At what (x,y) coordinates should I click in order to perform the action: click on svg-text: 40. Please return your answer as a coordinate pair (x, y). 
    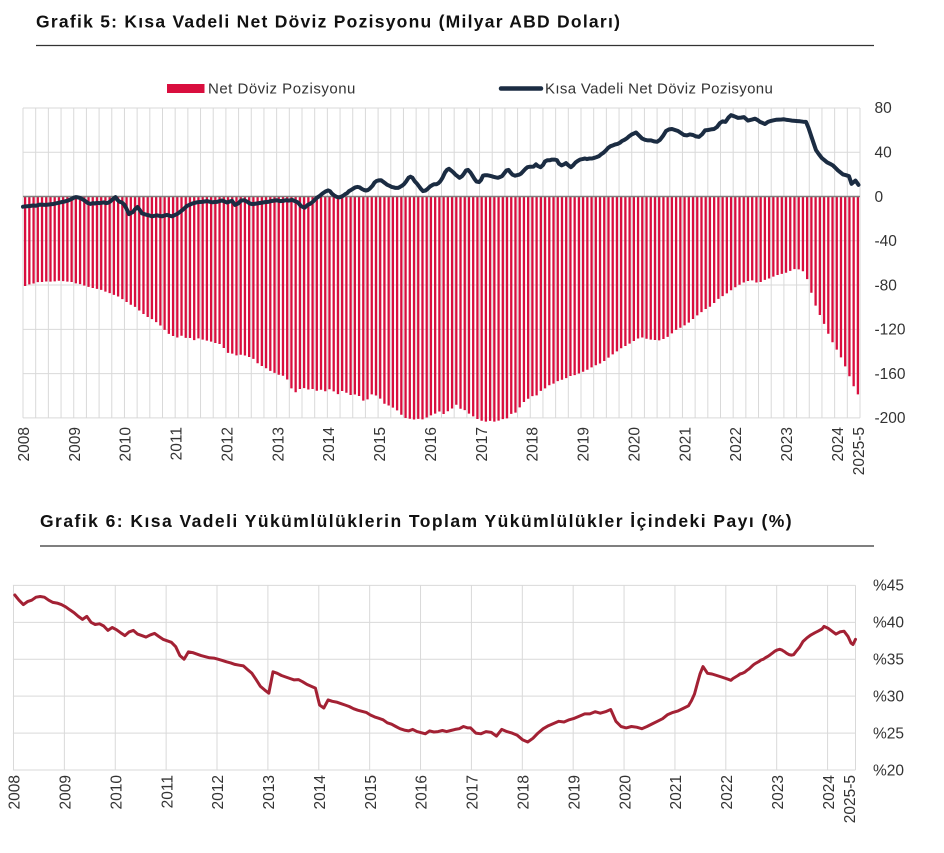
    Looking at the image, I should click on (884, 153).